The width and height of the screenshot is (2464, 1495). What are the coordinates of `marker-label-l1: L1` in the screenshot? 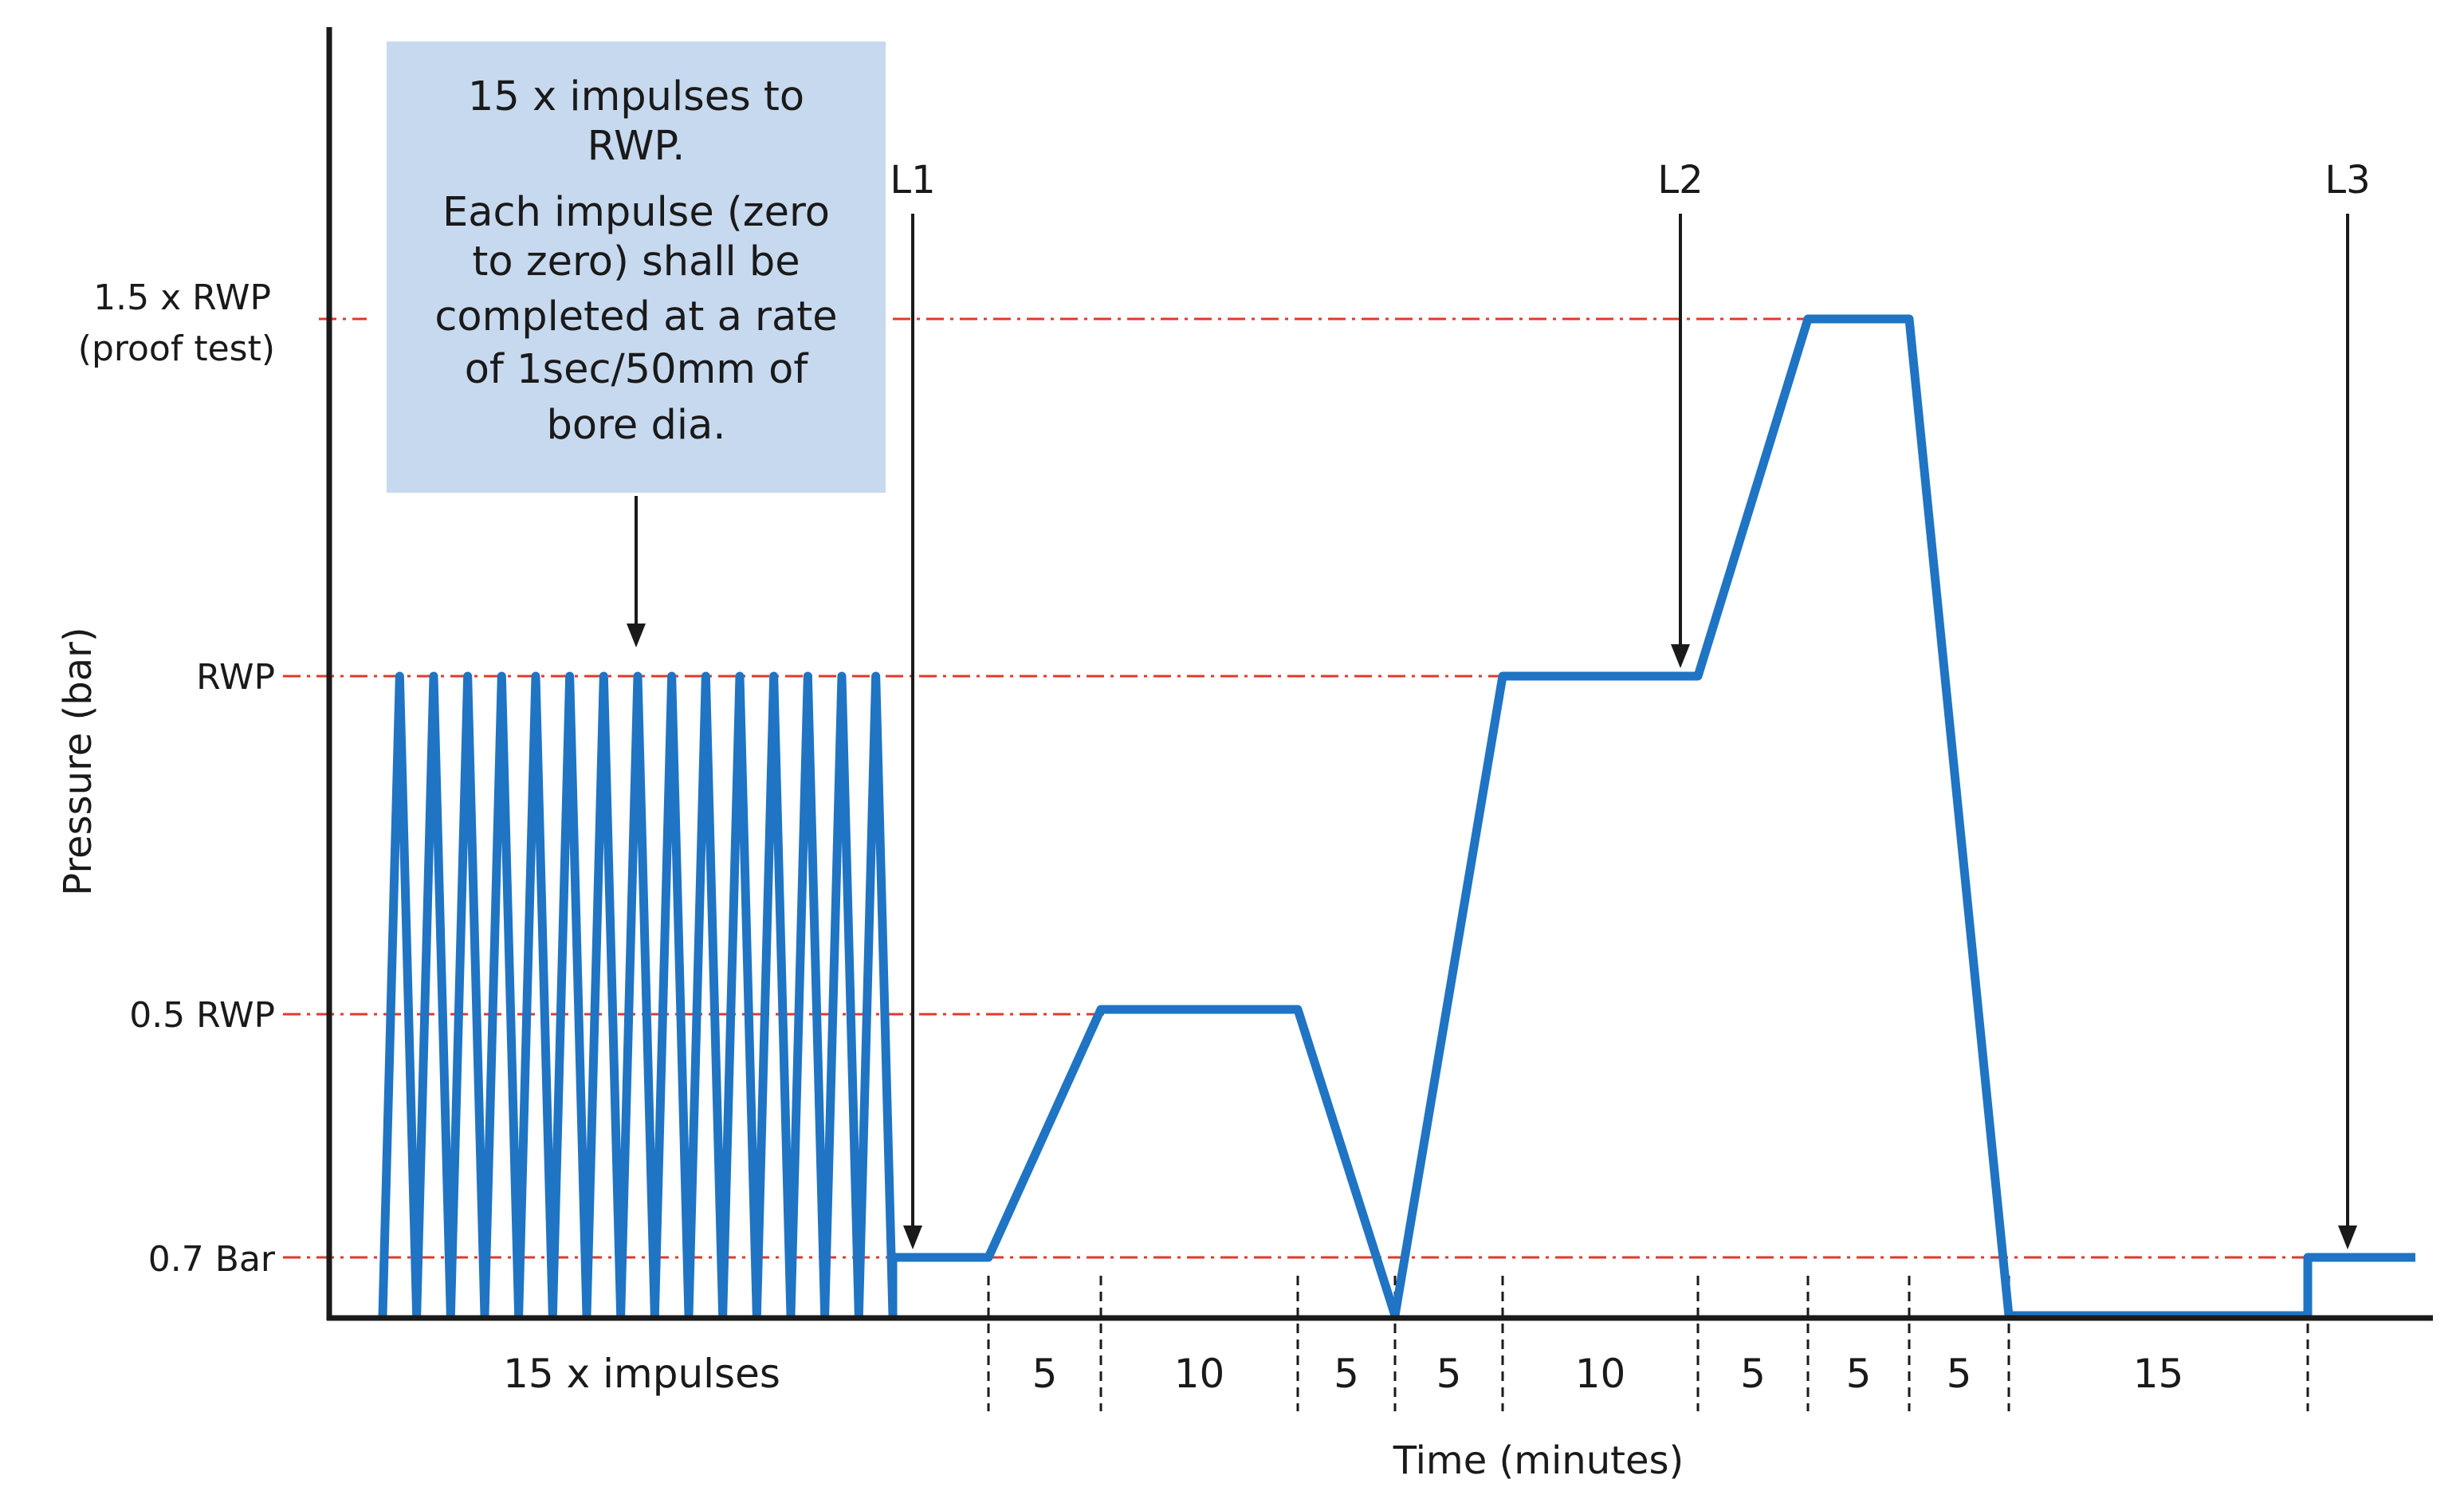 It's located at (912, 180).